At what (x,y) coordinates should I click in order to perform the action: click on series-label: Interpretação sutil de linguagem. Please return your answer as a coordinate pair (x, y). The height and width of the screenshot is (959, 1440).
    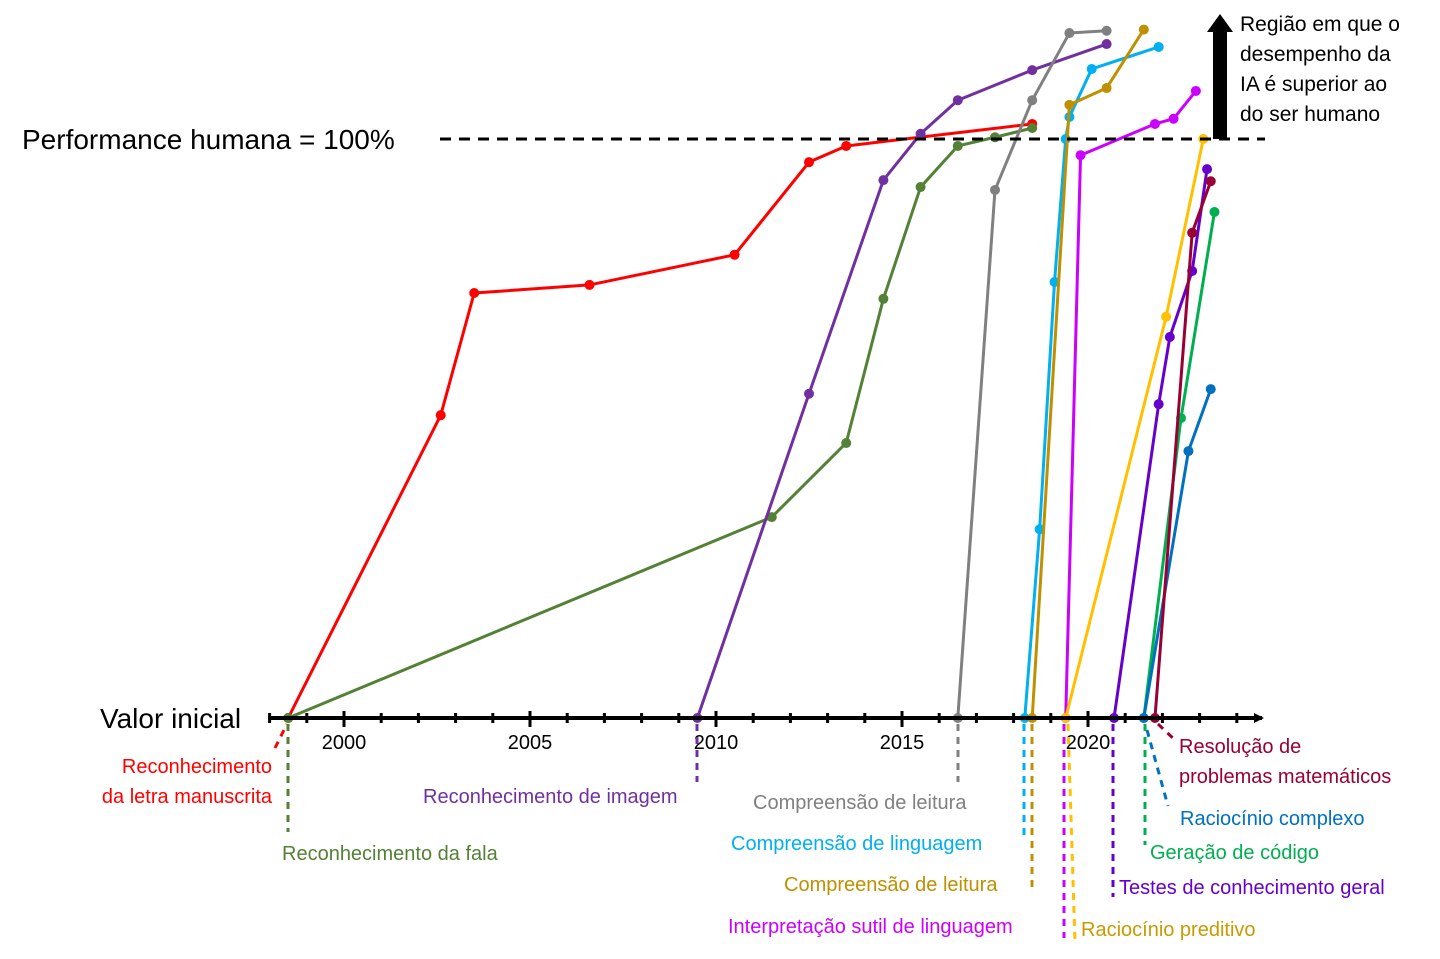
    Looking at the image, I should click on (870, 927).